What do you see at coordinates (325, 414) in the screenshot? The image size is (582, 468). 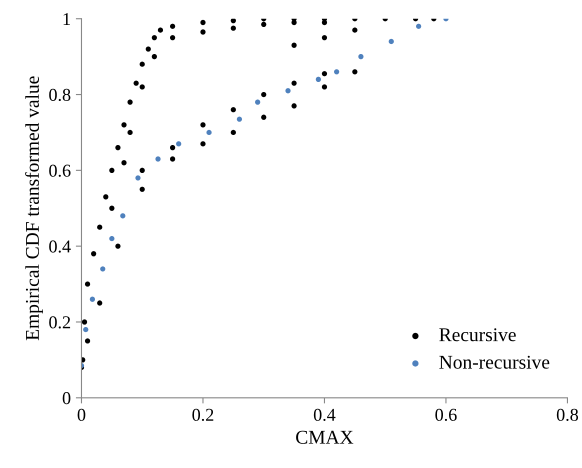 I see `x-tick-label: 0.4` at bounding box center [325, 414].